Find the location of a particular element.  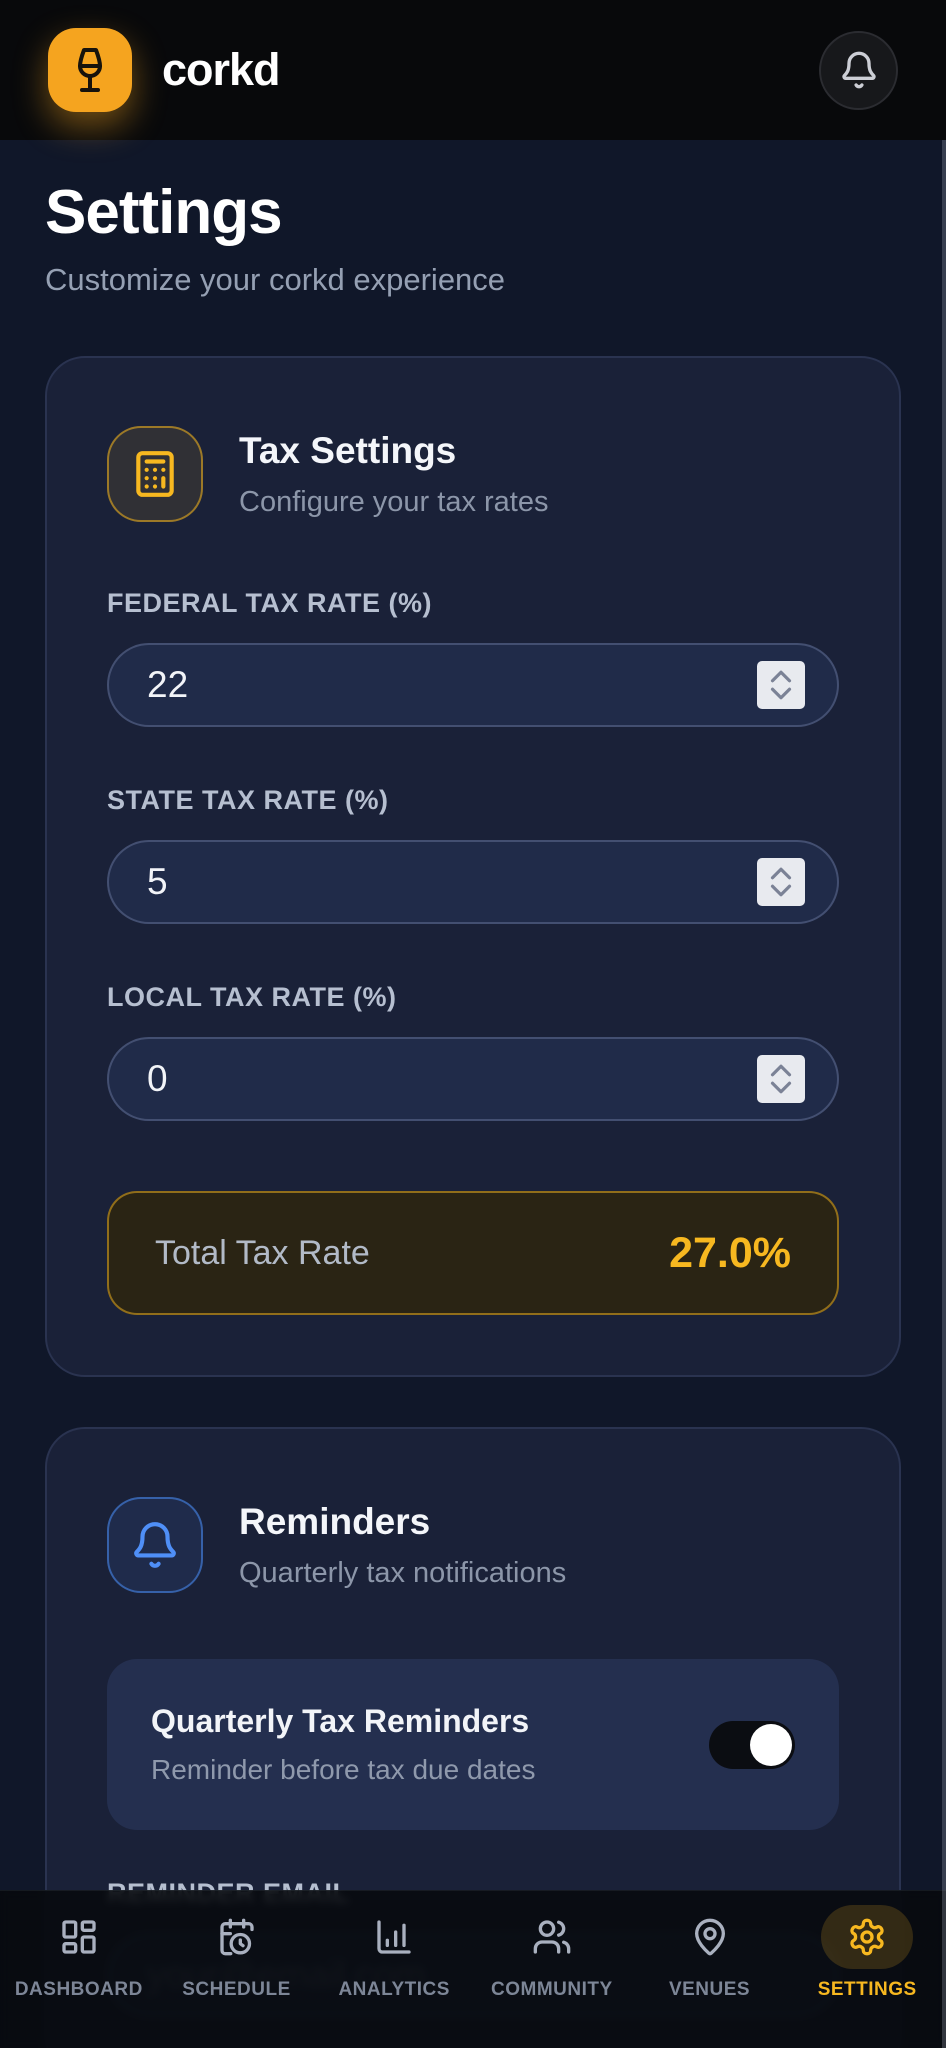

nav-item-settings: SETTINGS is located at coordinates (867, 1953).